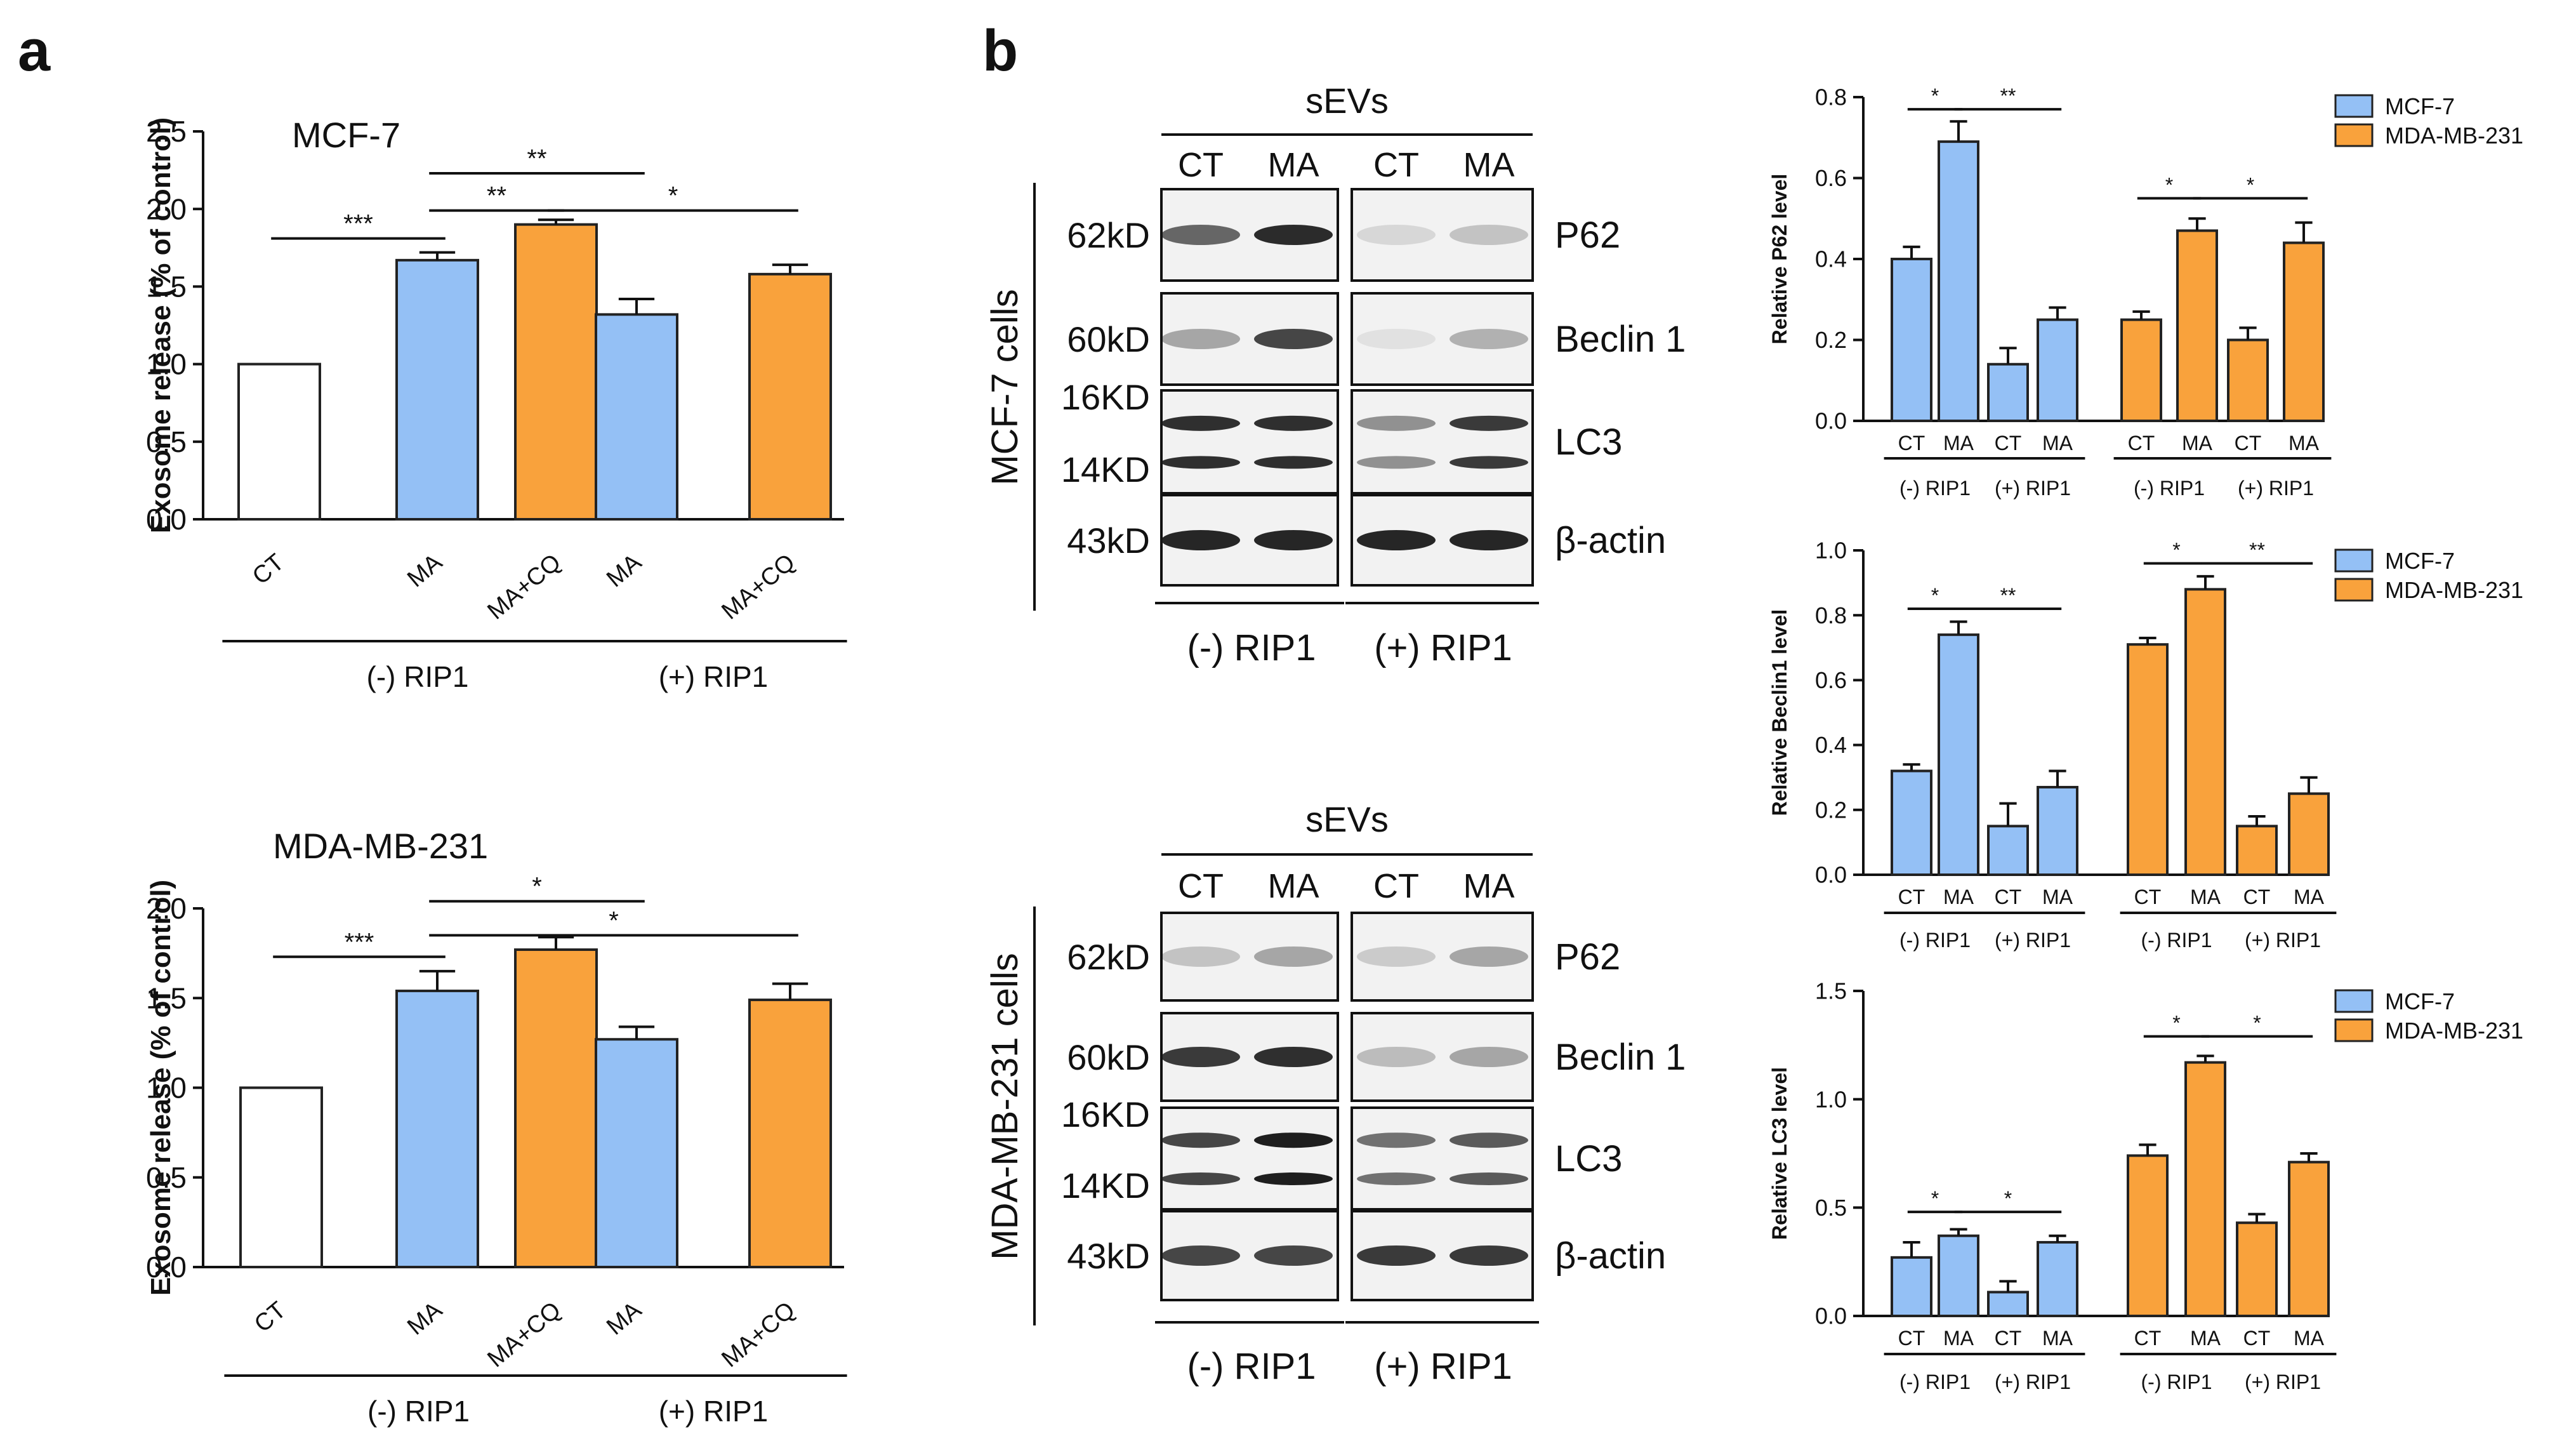 The image size is (2576, 1441). What do you see at coordinates (1831, 680) in the screenshot?
I see `y-tick-label: 0.6` at bounding box center [1831, 680].